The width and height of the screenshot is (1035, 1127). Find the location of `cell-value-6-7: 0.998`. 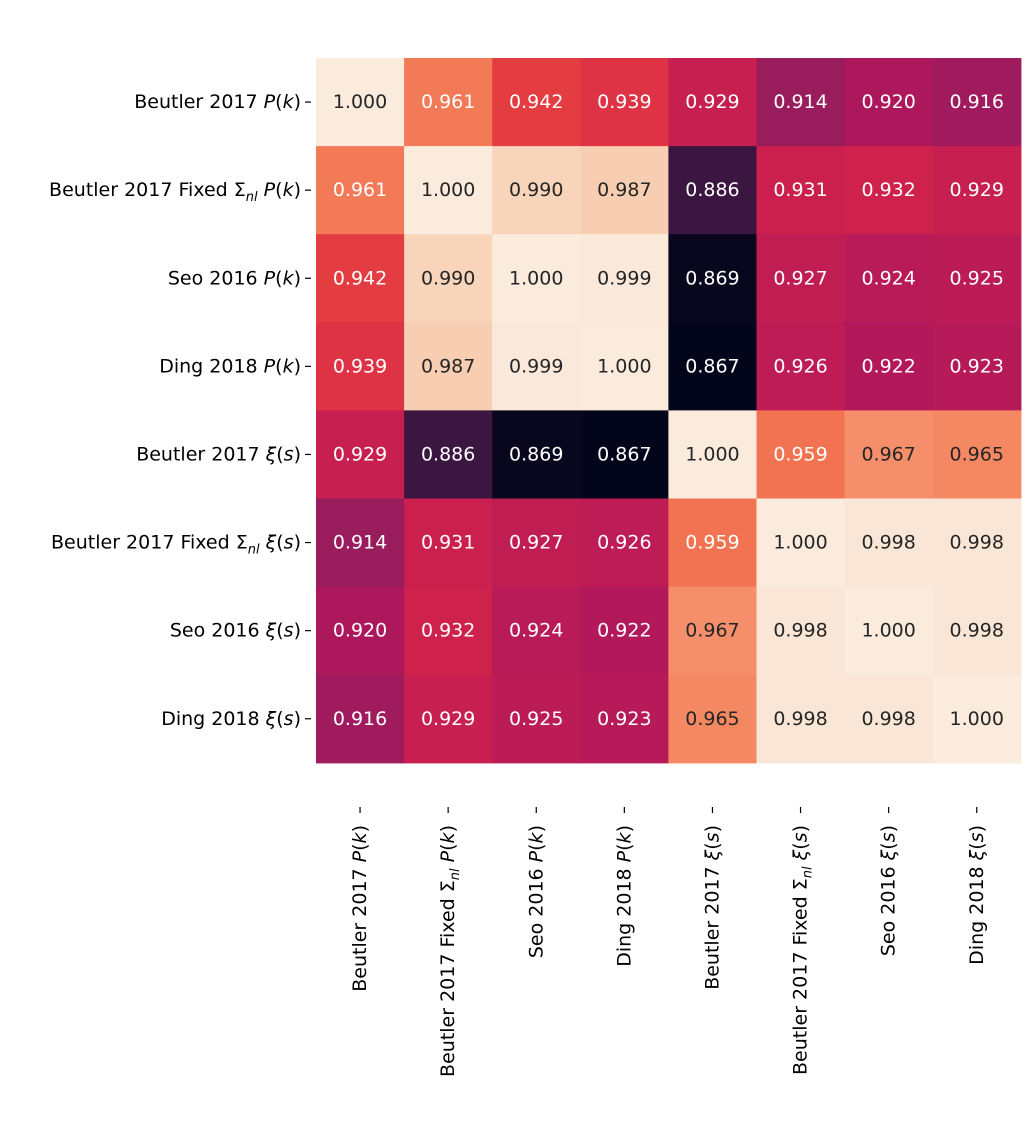

cell-value-6-7: 0.998 is located at coordinates (977, 631).